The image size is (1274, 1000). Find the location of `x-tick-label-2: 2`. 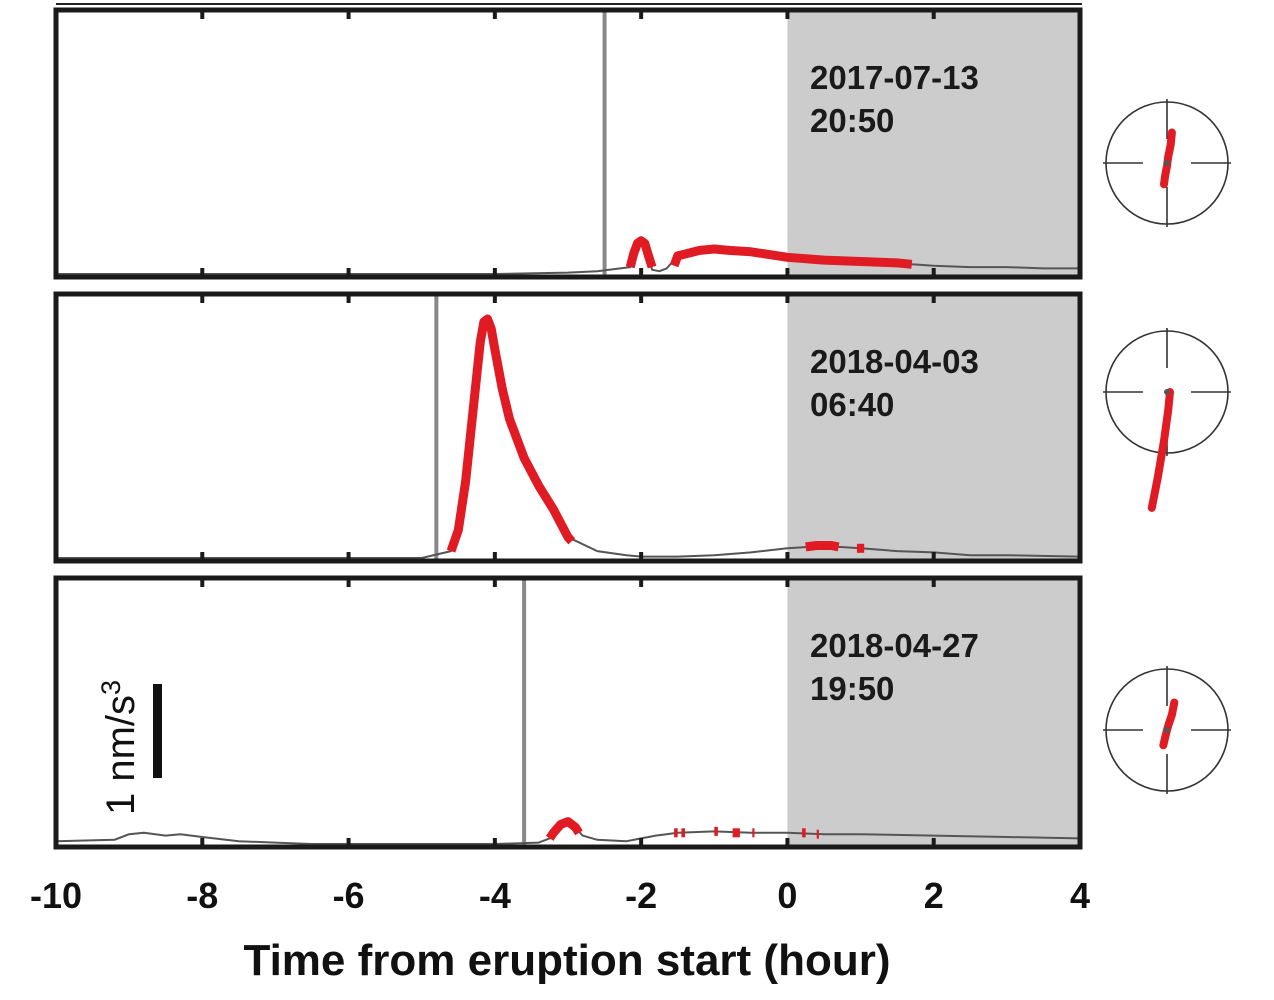

x-tick-label-2: 2 is located at coordinates (934, 895).